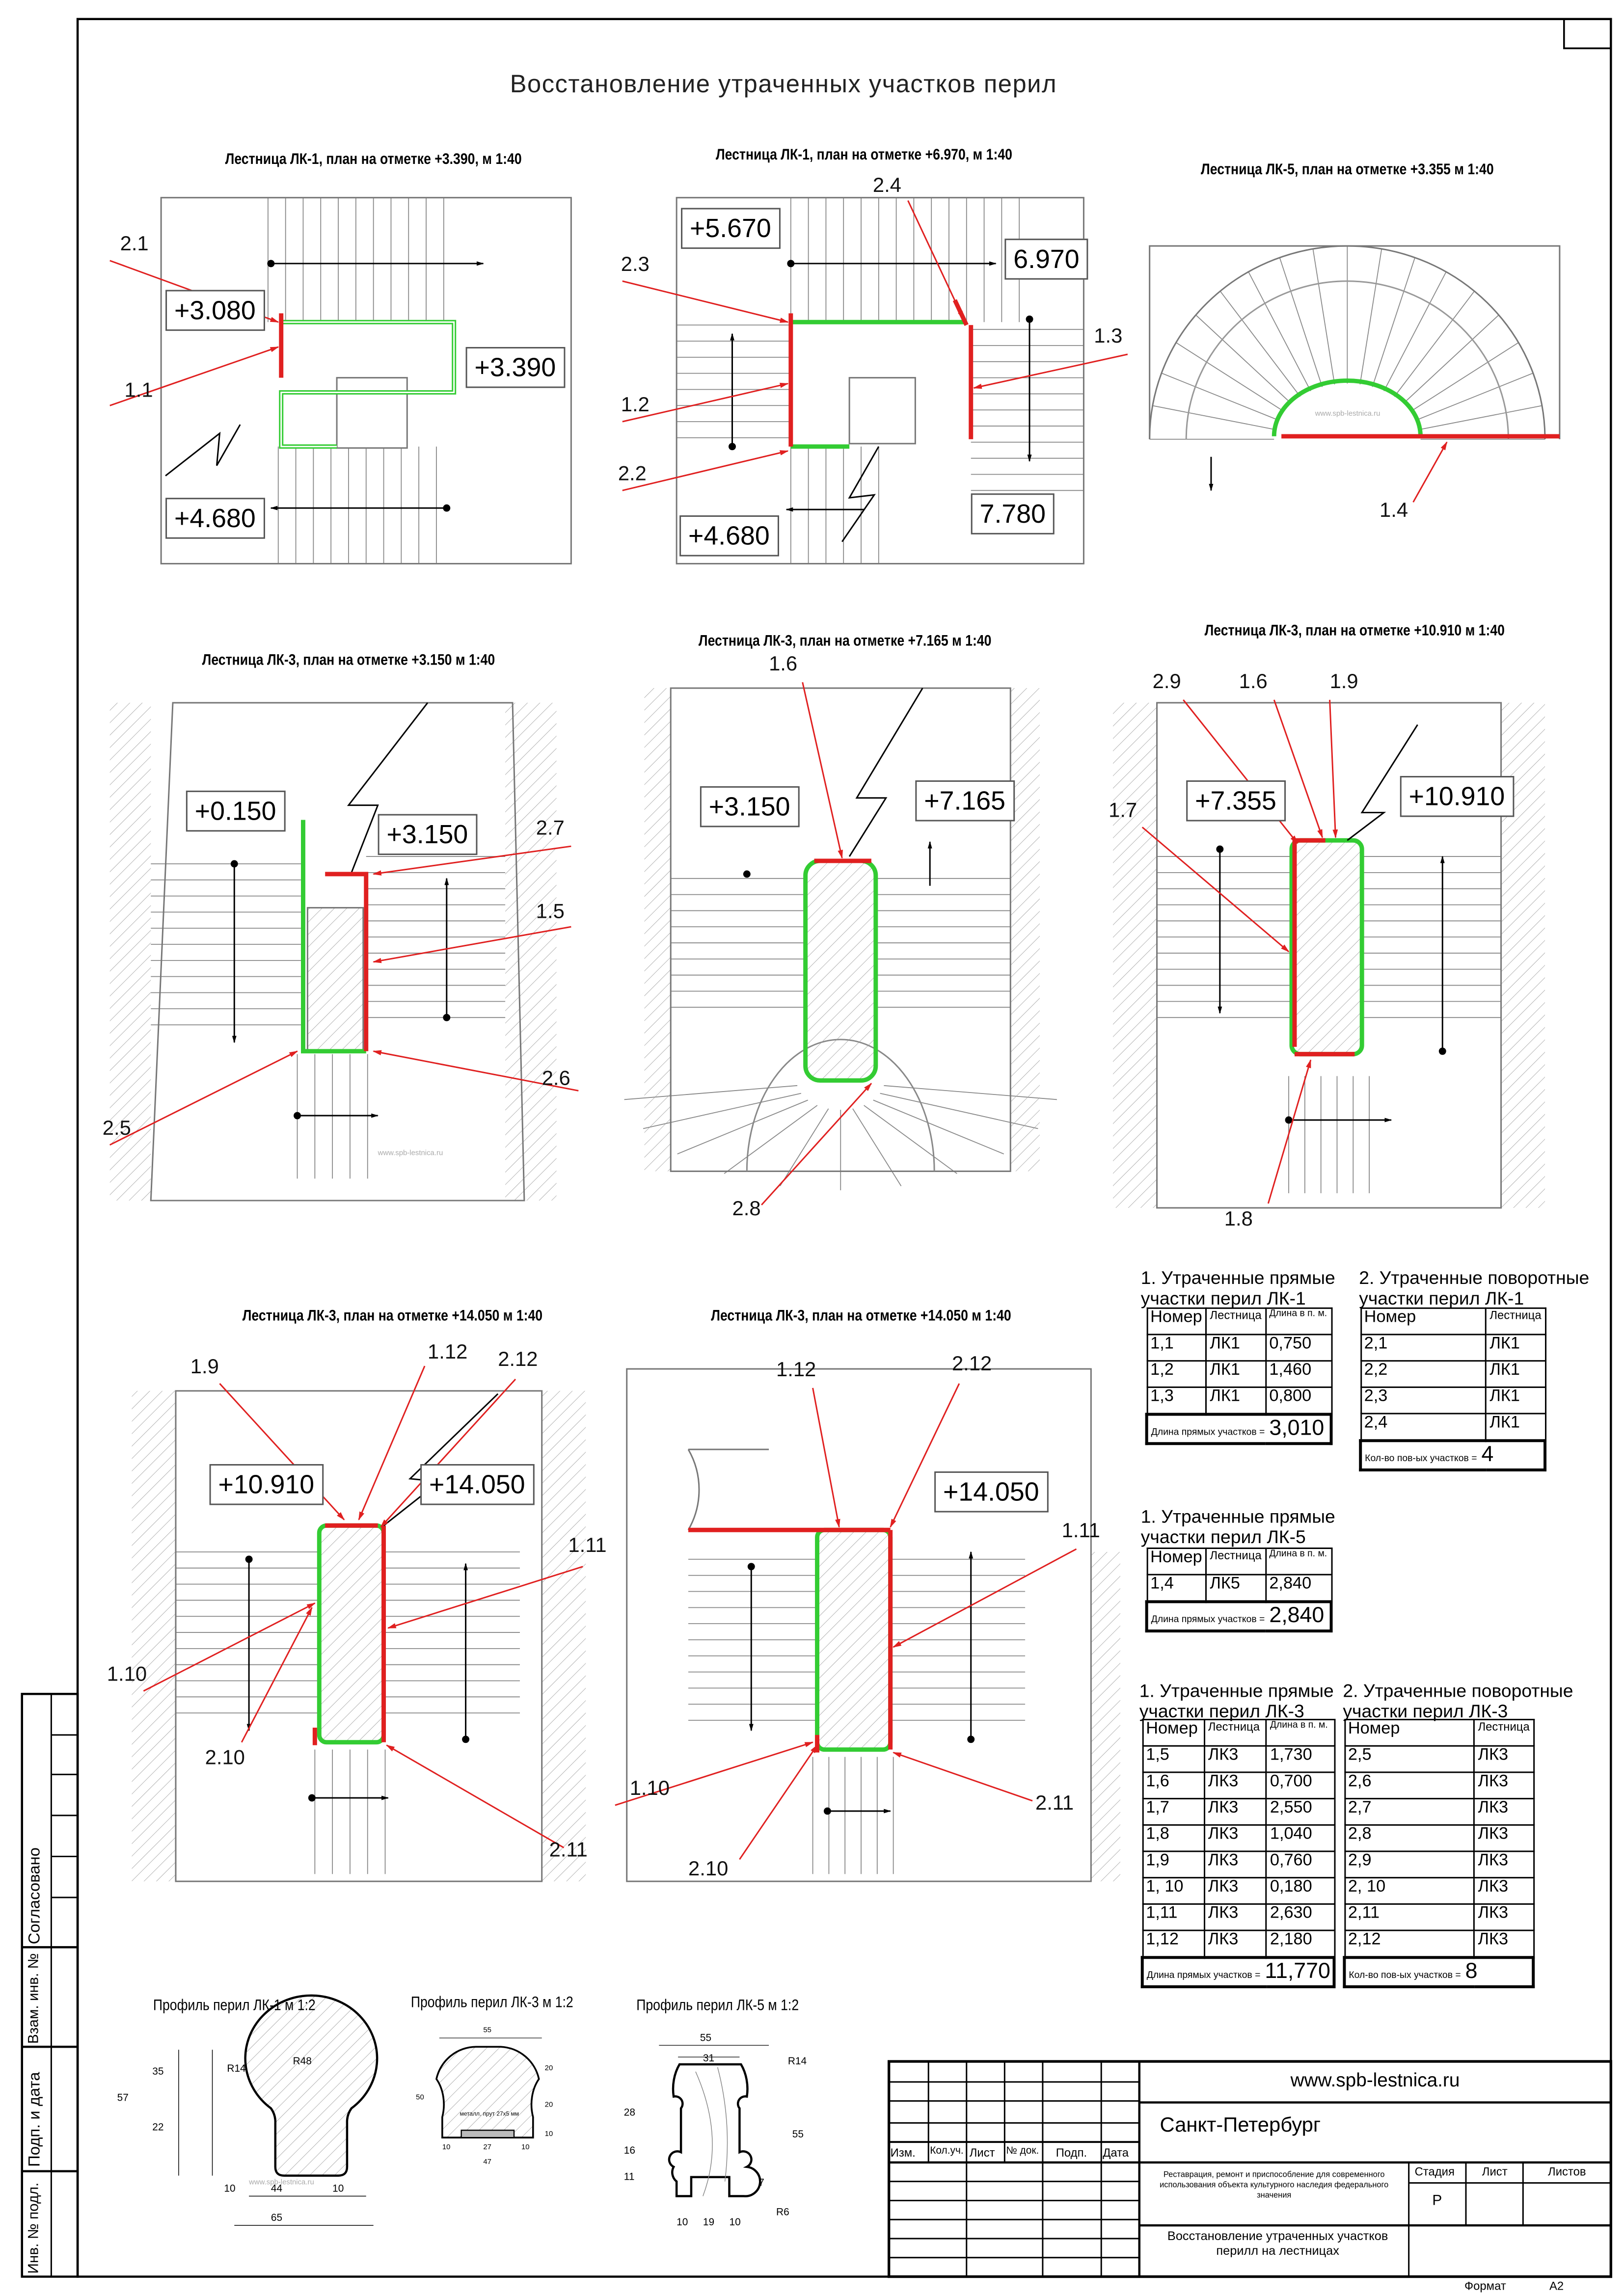 The width and height of the screenshot is (1624, 2296). I want to click on tb-col-label: Дата, so click(1116, 2153).